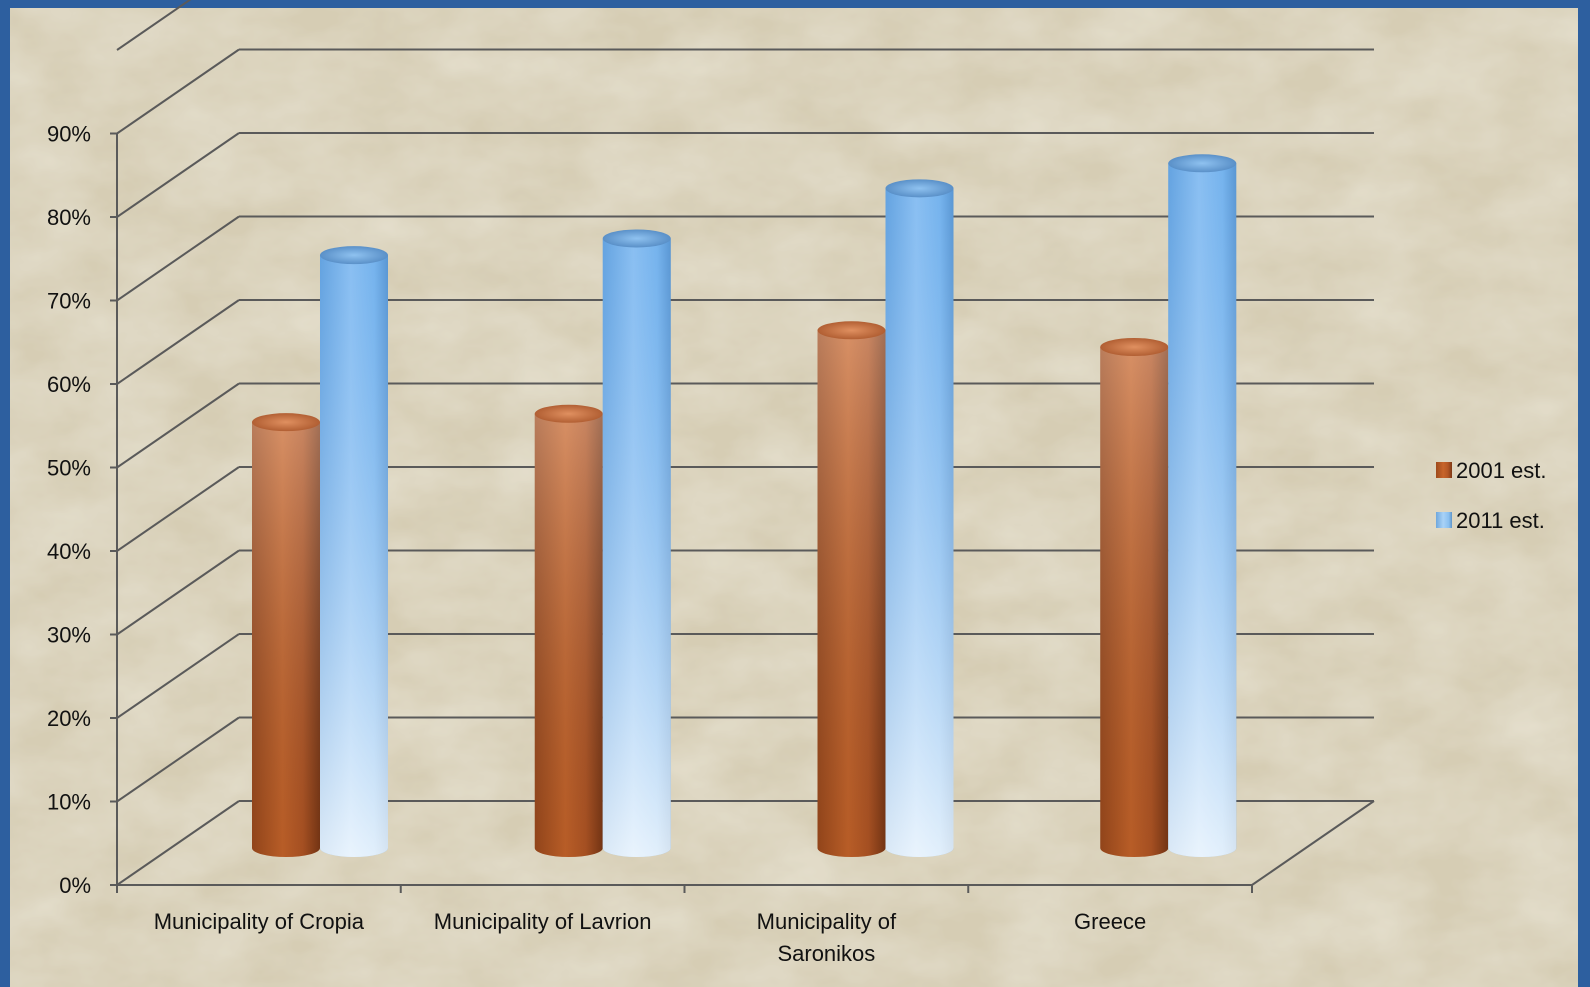 This screenshot has height=987, width=1590. What do you see at coordinates (826, 953) in the screenshot?
I see `x-tick-label: Saronikos` at bounding box center [826, 953].